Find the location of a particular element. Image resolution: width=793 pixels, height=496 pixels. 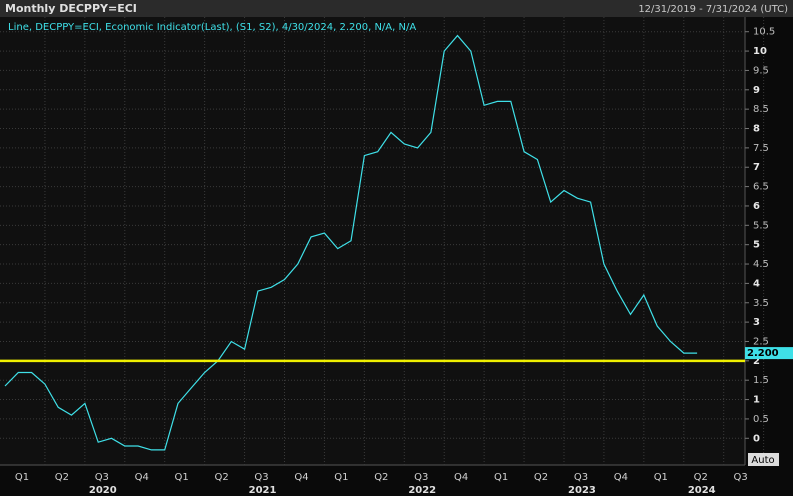

year-label: 2022 is located at coordinates (422, 490).